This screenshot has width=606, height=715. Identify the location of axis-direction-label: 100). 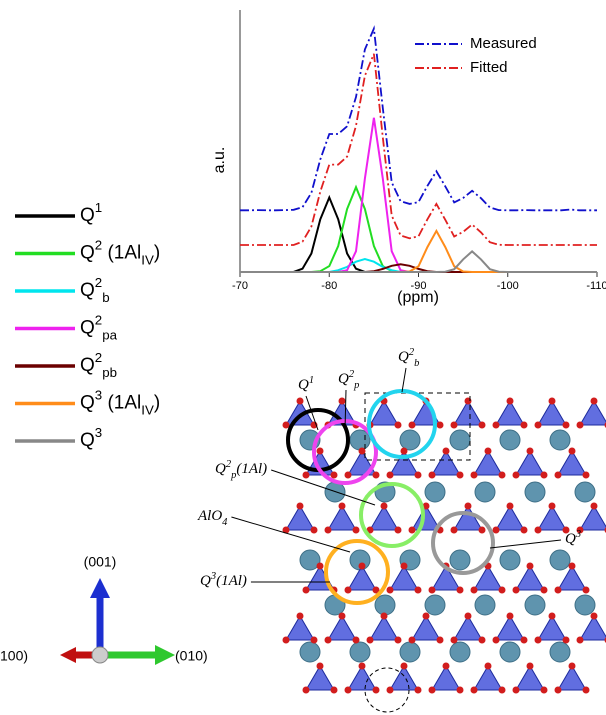
(14, 656).